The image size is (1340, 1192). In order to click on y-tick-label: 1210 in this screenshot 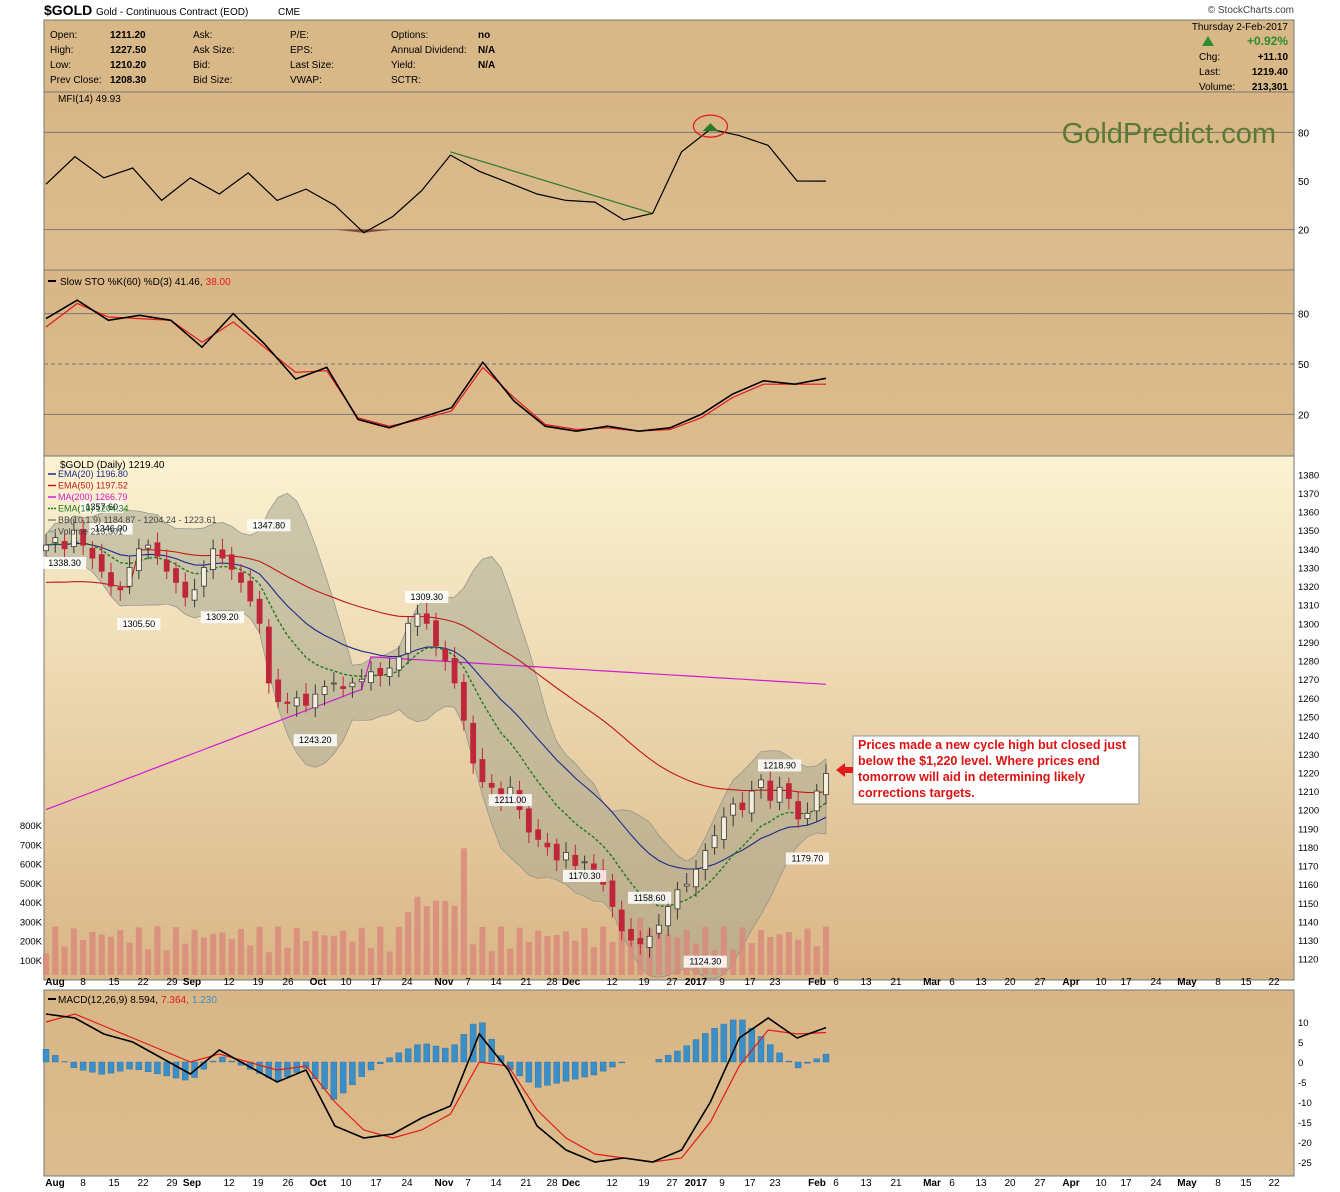, I will do `click(1308, 792)`.